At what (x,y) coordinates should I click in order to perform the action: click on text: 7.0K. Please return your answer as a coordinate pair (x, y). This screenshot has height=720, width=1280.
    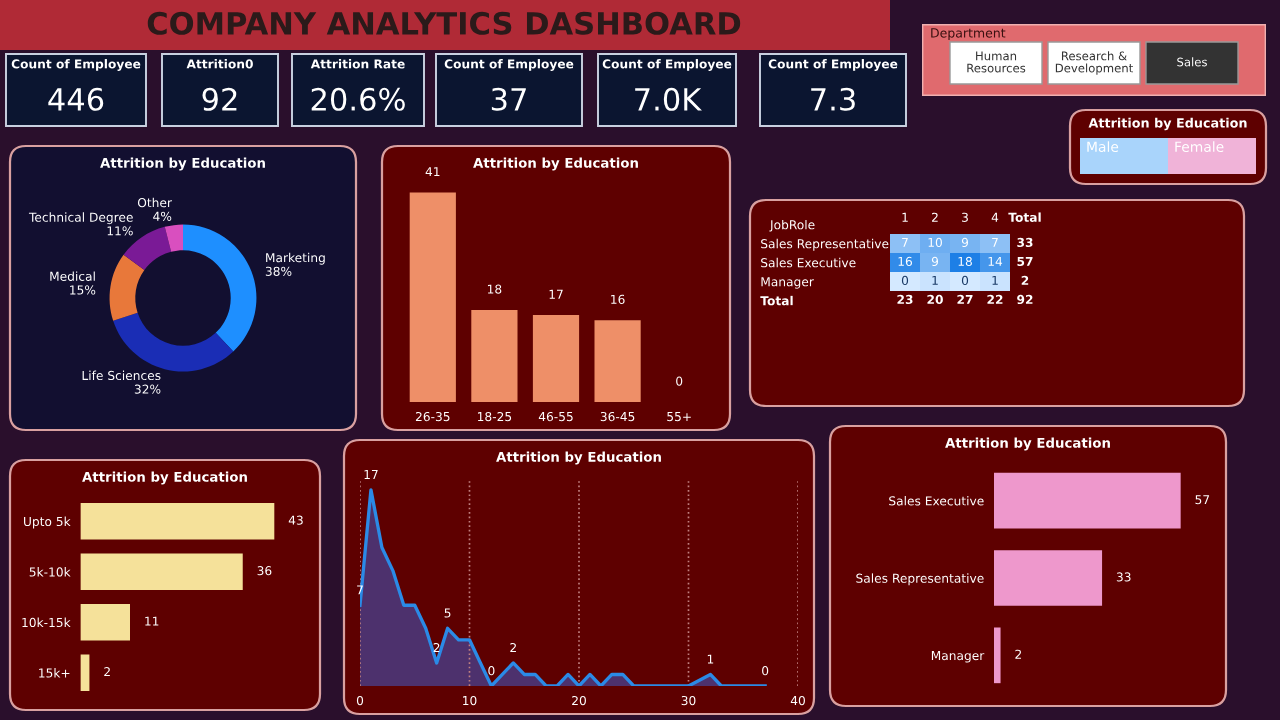
    Looking at the image, I should click on (668, 99).